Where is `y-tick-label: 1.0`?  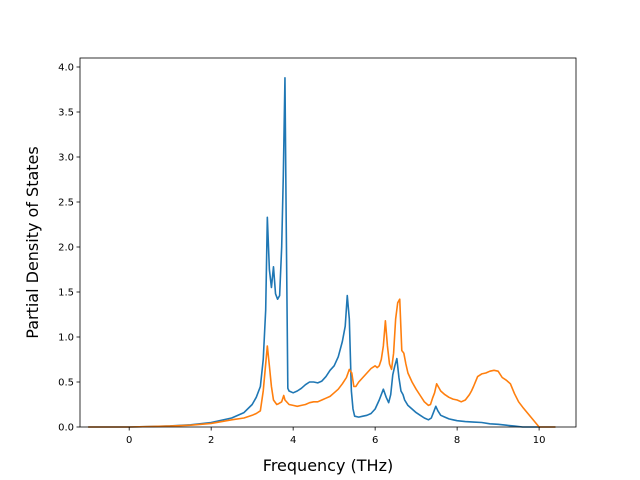 y-tick-label: 1.0 is located at coordinates (66, 338).